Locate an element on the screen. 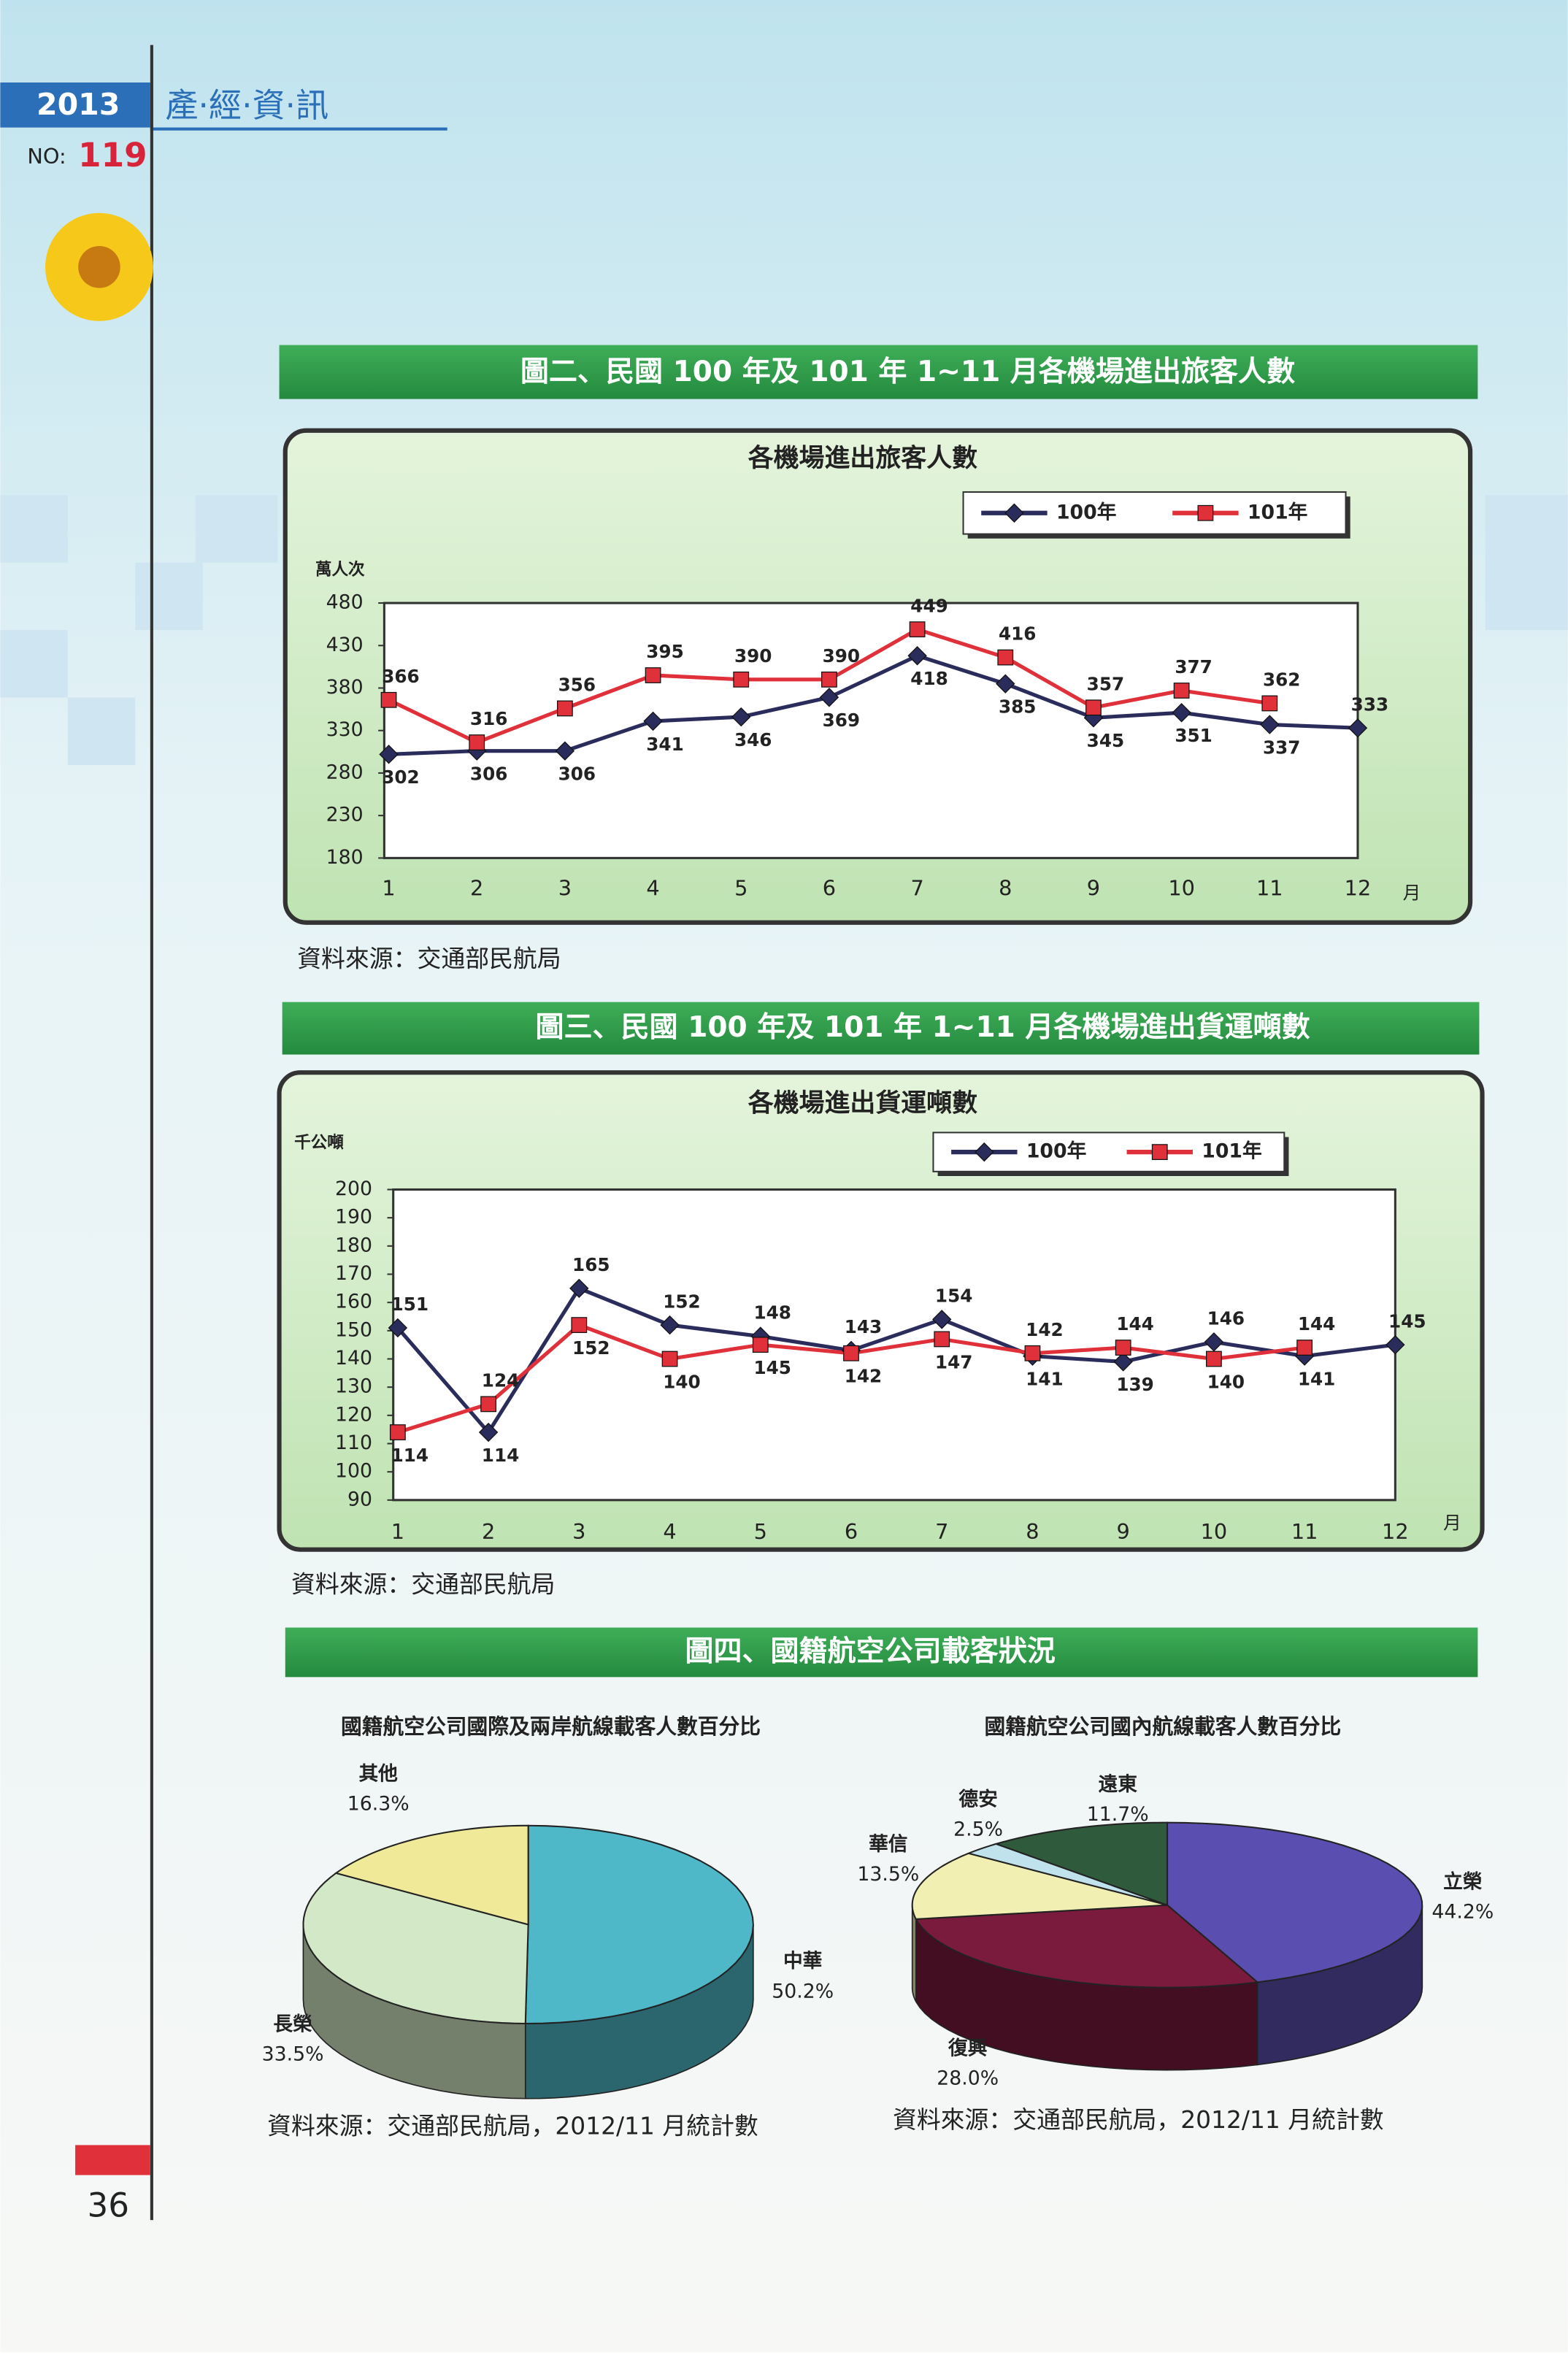 The image size is (1568, 2355). data-label: 366 is located at coordinates (400, 676).